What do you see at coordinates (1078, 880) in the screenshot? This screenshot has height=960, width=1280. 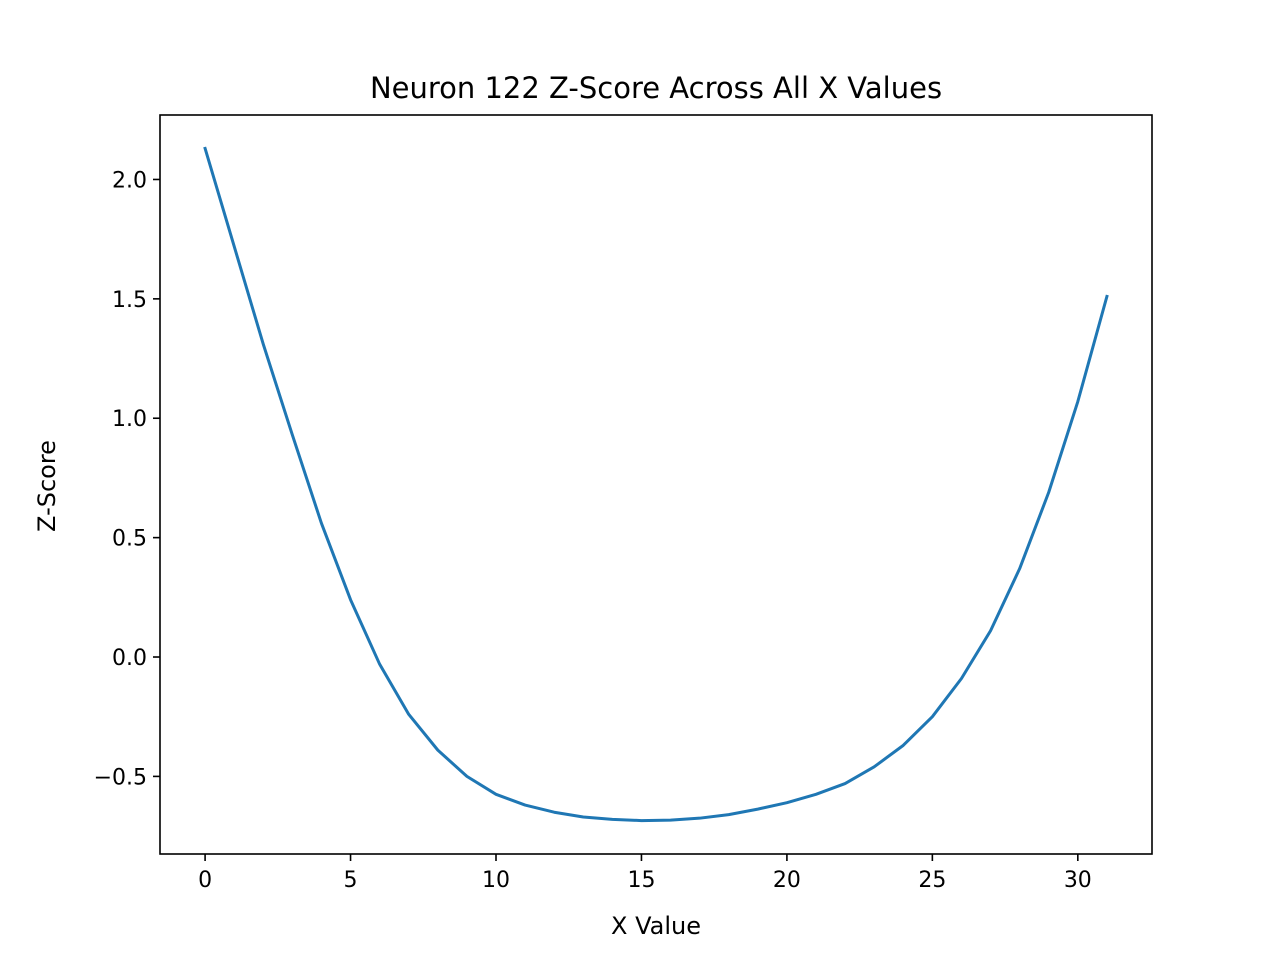 I see `x-tick-label: 30` at bounding box center [1078, 880].